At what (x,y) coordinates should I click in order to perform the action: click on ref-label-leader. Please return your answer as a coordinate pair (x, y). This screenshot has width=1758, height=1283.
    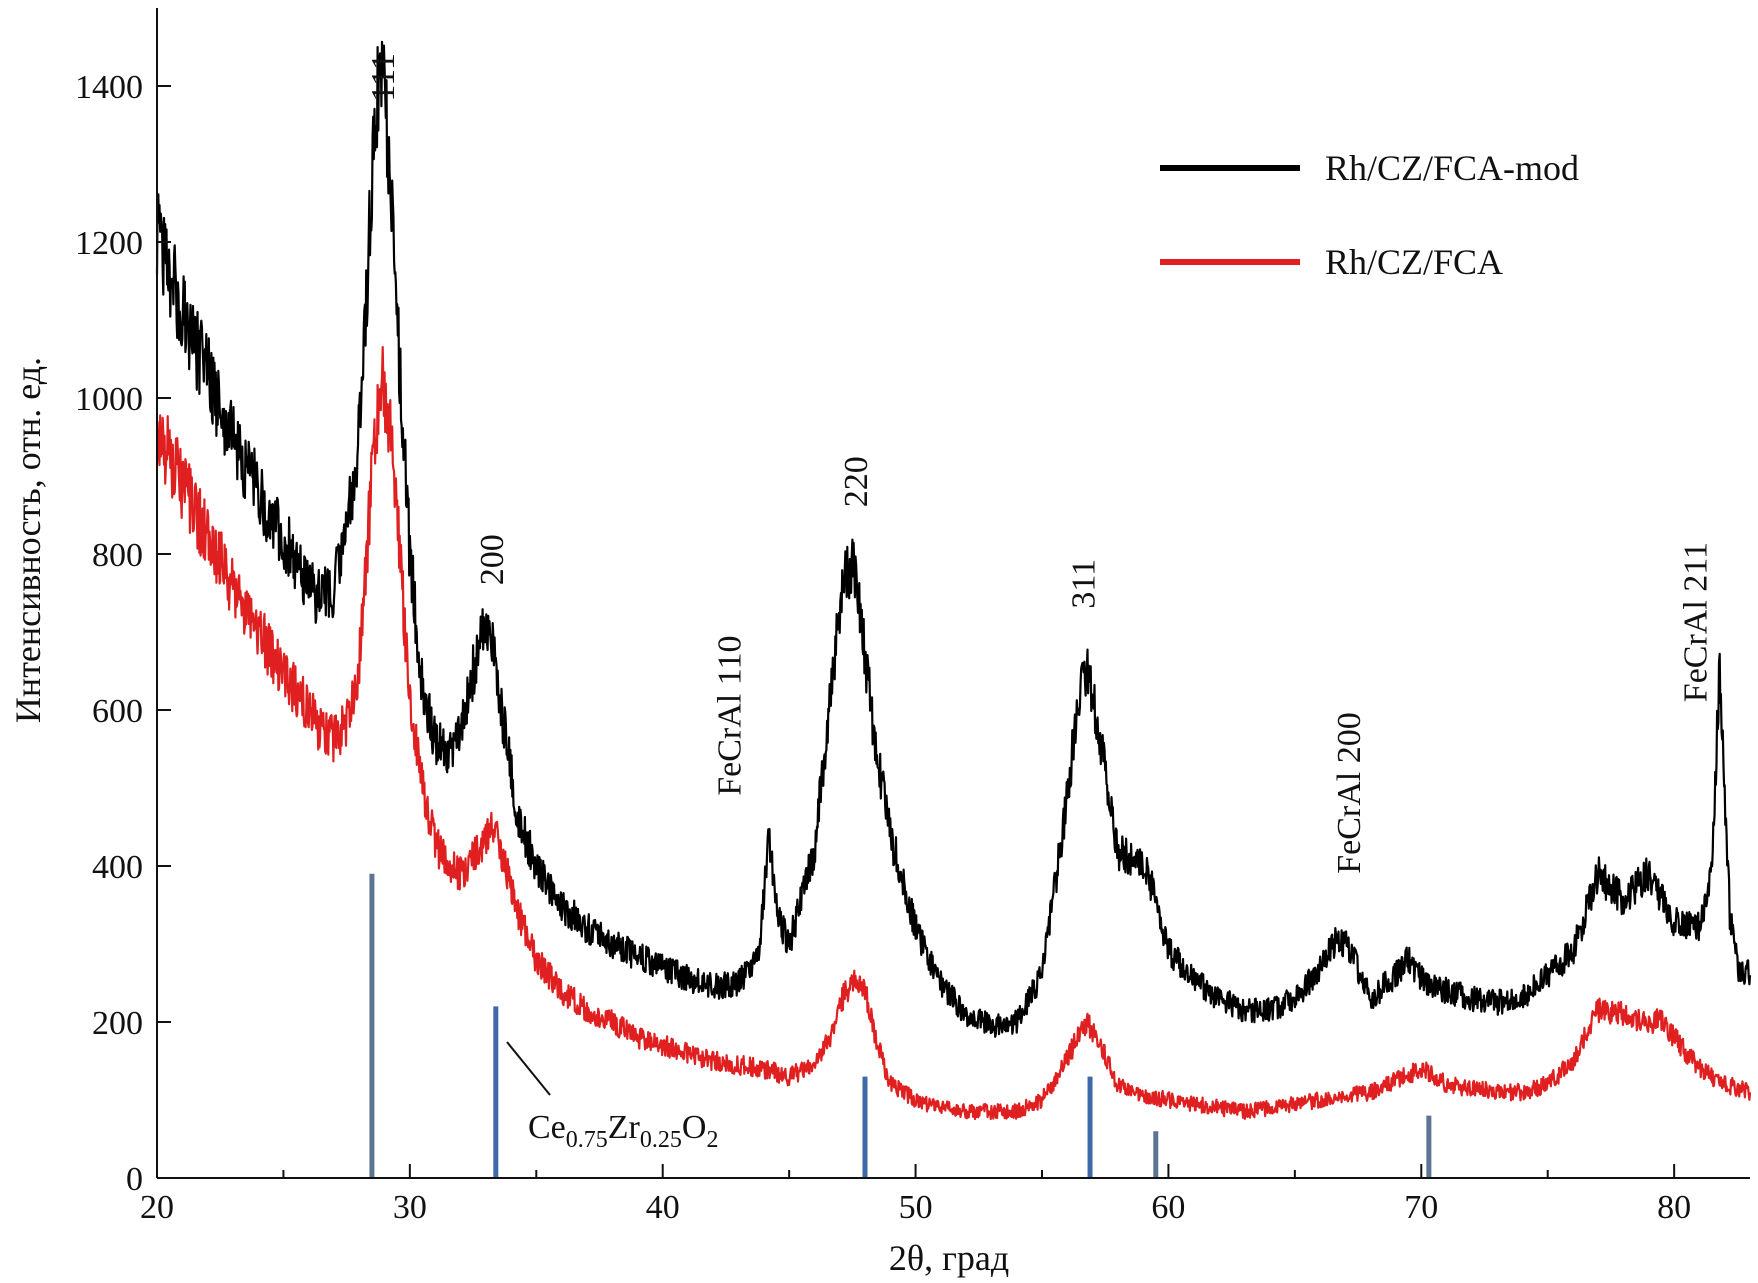
    Looking at the image, I should click on (528, 1068).